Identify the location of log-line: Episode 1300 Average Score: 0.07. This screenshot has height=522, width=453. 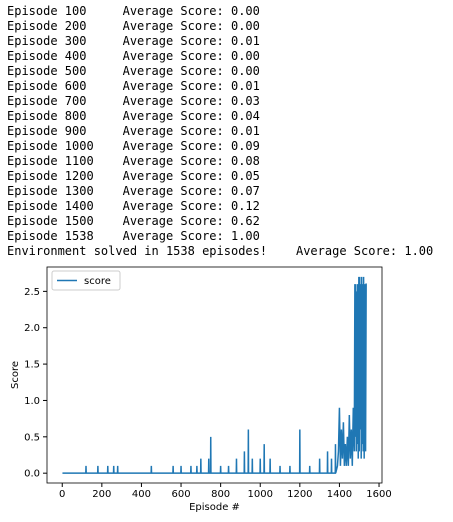
(133, 191).